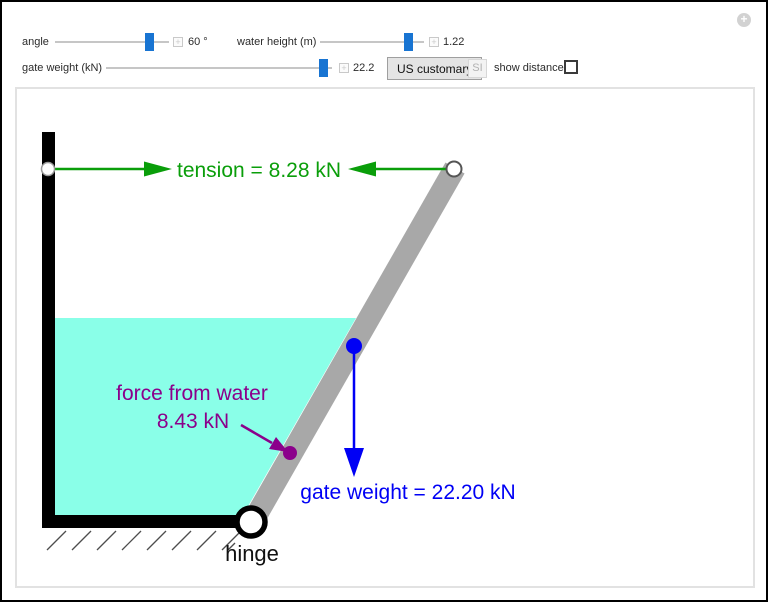 The width and height of the screenshot is (768, 602). I want to click on manipulate-options-icon: +, so click(744, 20).